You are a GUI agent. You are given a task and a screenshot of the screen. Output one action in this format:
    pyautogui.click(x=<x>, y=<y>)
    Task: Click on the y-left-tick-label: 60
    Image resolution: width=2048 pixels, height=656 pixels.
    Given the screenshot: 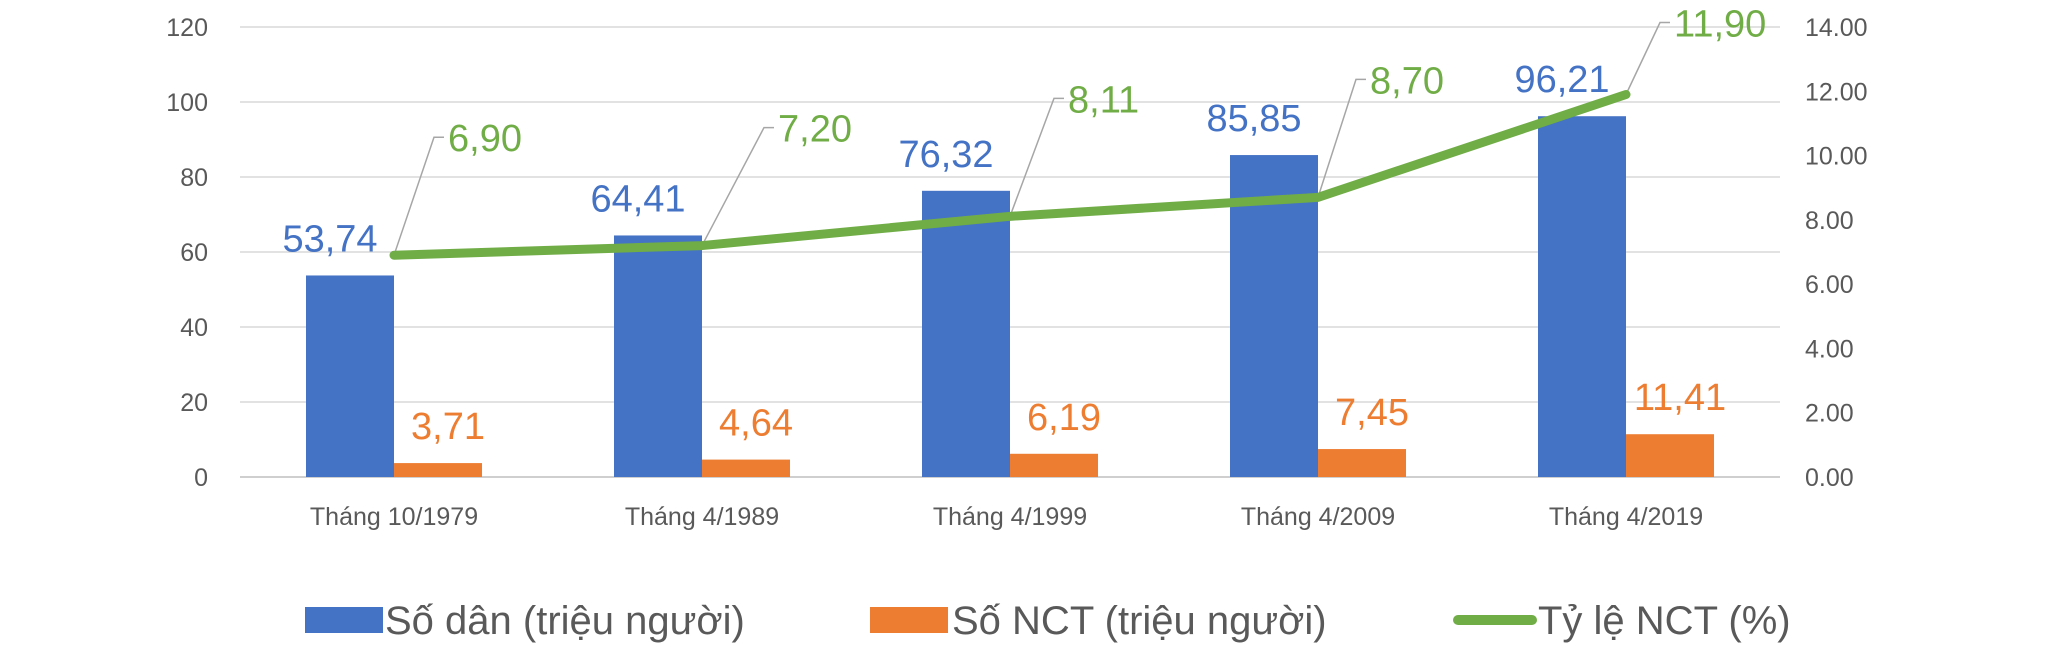 What is the action you would take?
    pyautogui.click(x=194, y=253)
    